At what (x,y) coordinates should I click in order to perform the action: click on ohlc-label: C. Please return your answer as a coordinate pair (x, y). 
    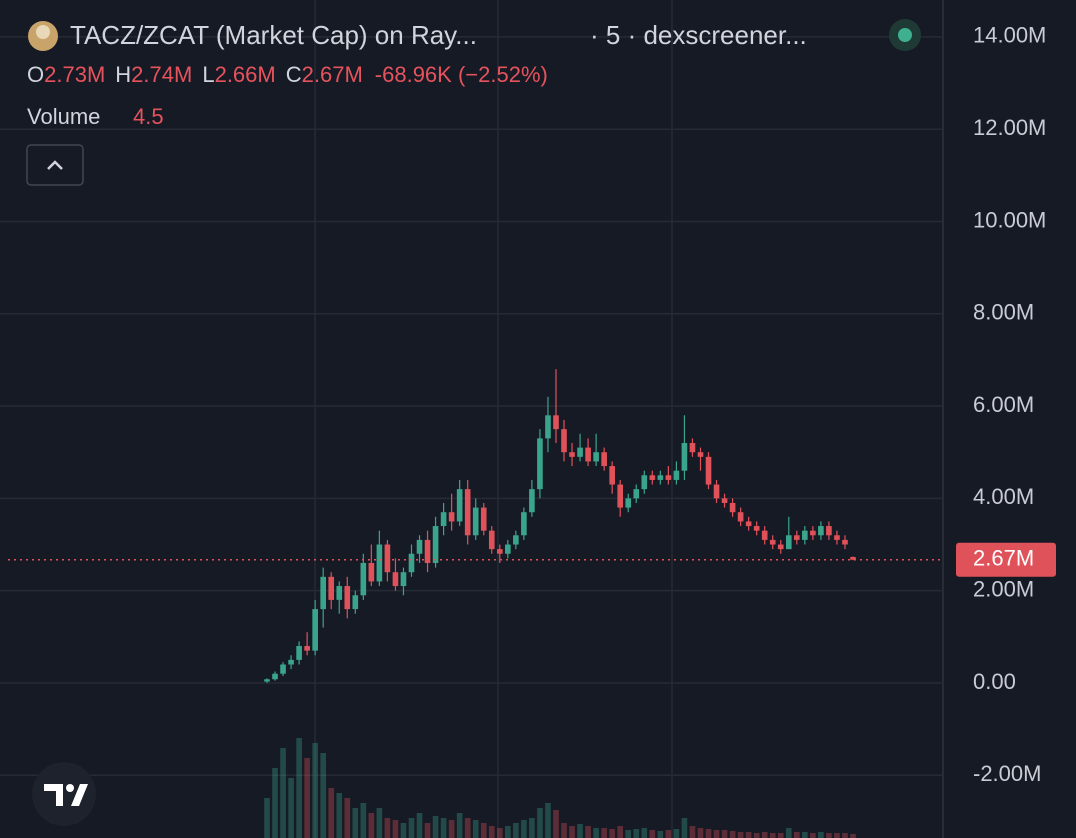
    Looking at the image, I should click on (294, 74).